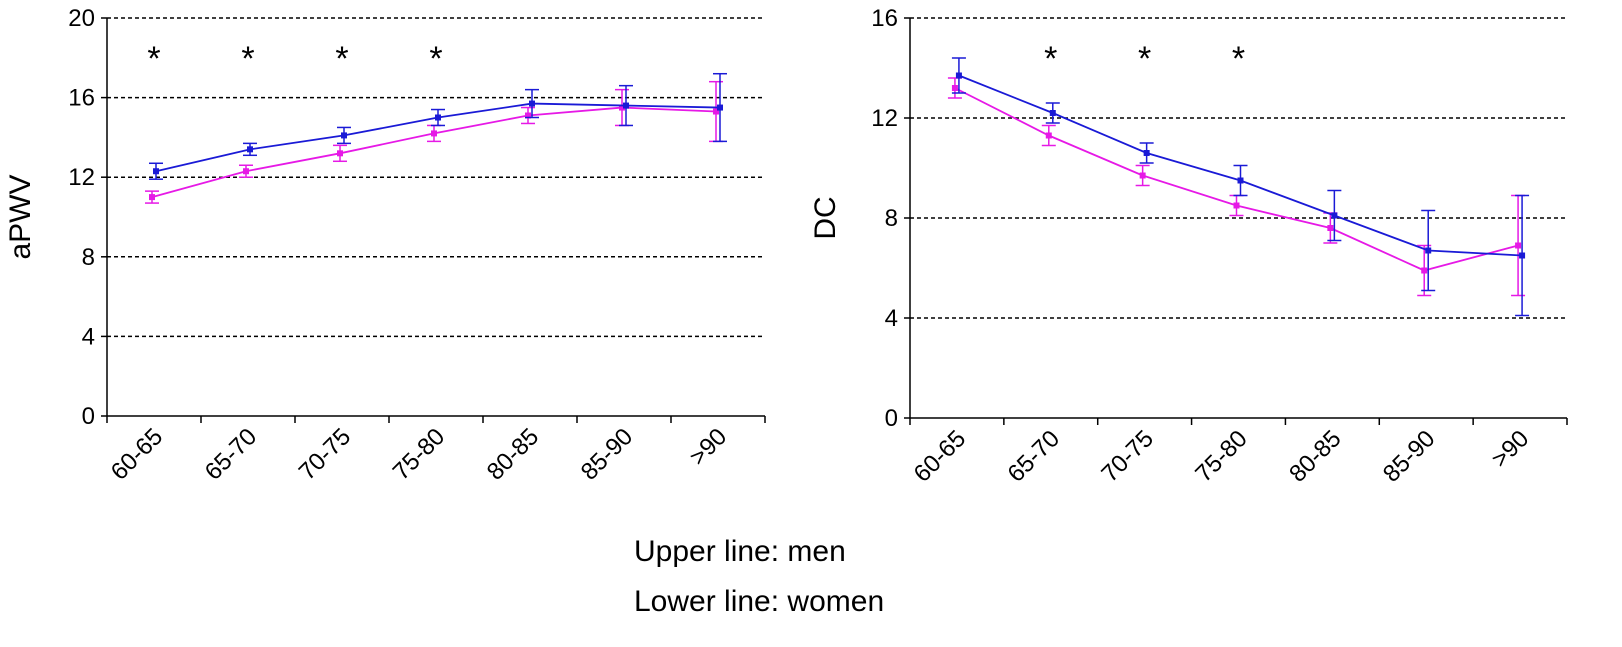  Describe the element at coordinates (759, 601) in the screenshot. I see `footnote-women: Lower line: women` at that location.